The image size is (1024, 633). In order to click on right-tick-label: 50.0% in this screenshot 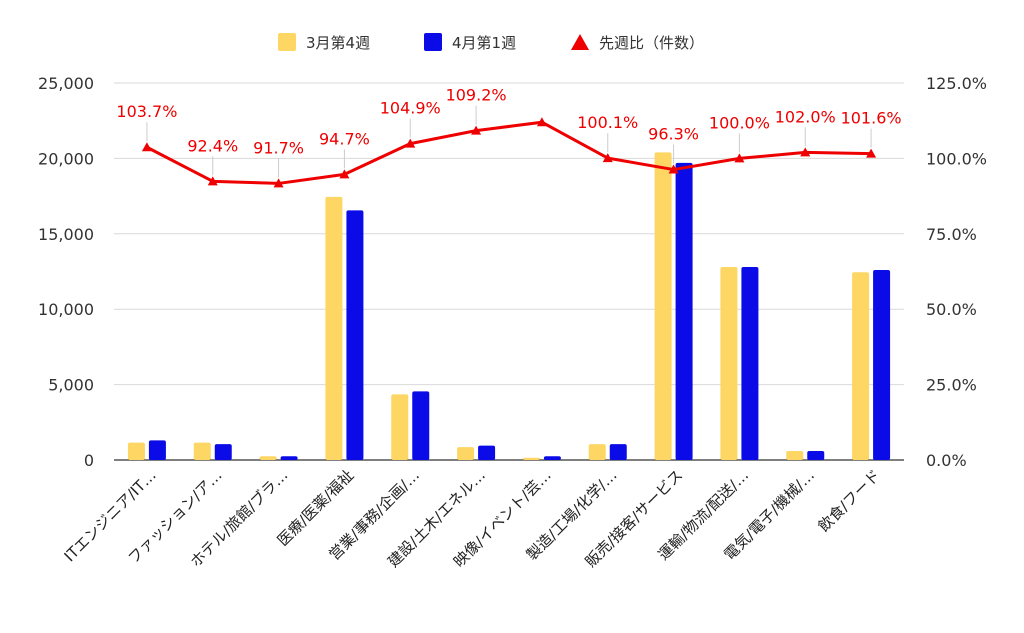, I will do `click(951, 309)`.